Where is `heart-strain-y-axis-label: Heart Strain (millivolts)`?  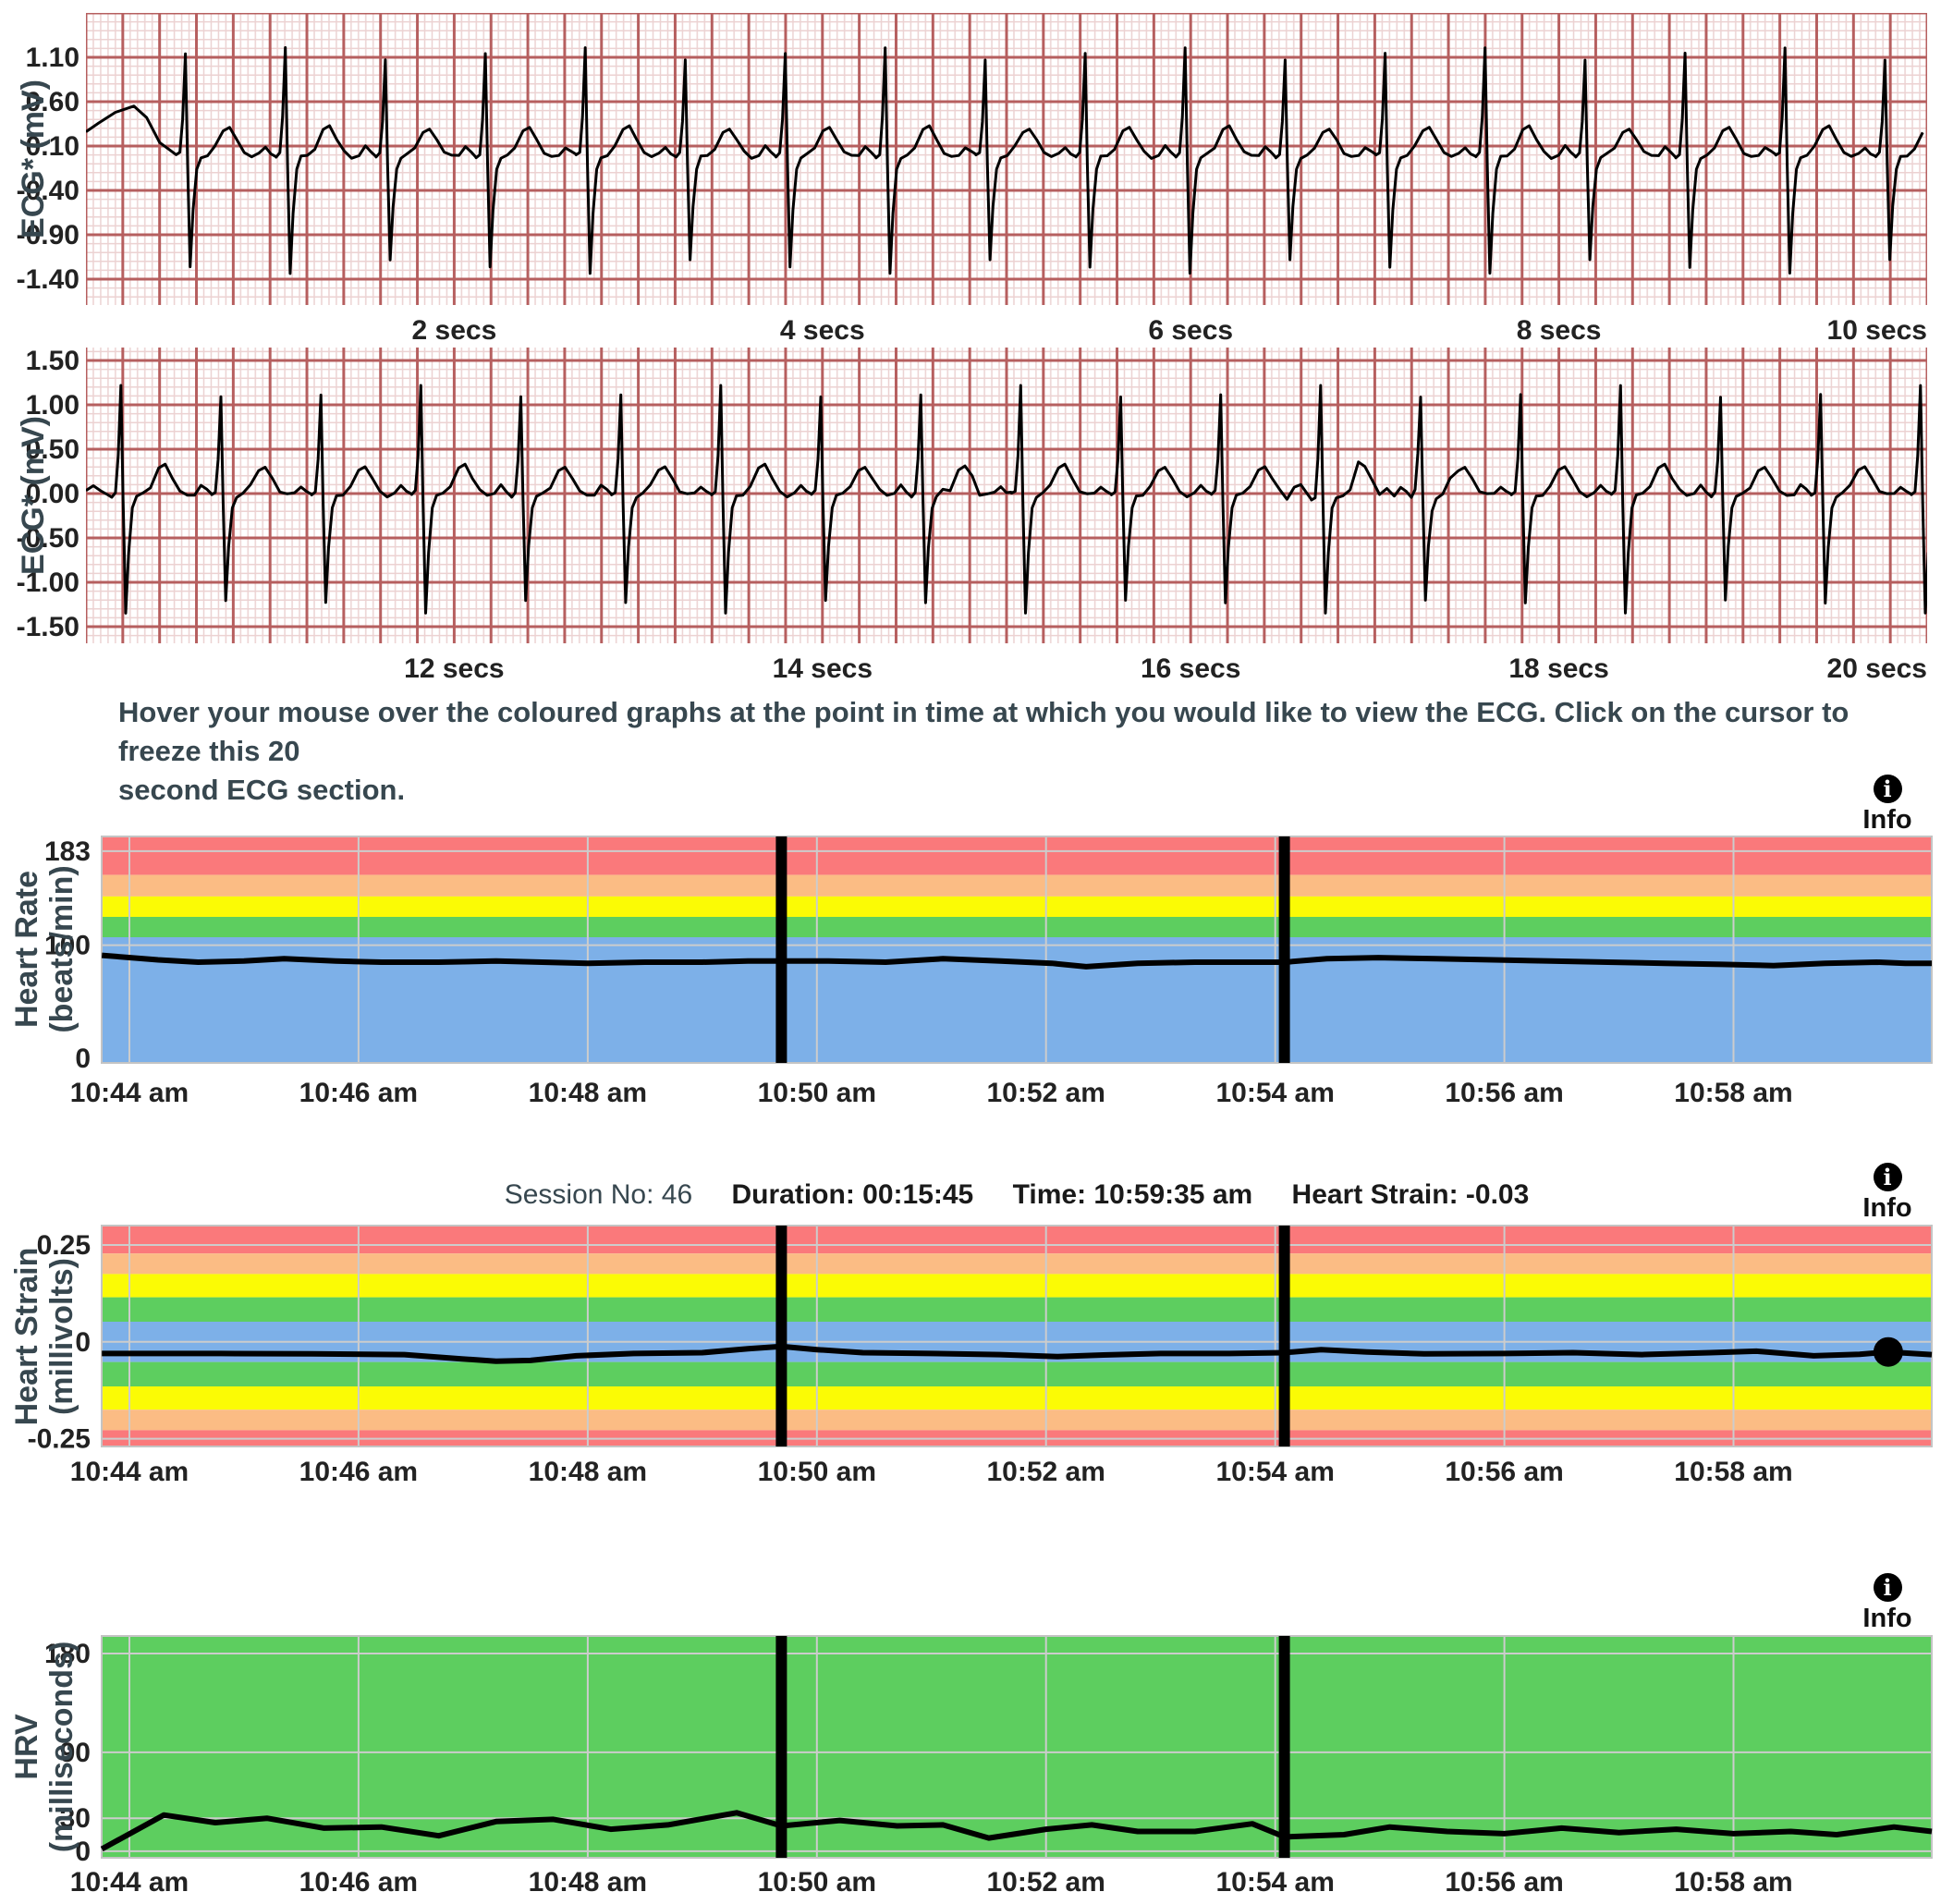 heart-strain-y-axis-label: Heart Strain (millivolts) is located at coordinates (44, 1337).